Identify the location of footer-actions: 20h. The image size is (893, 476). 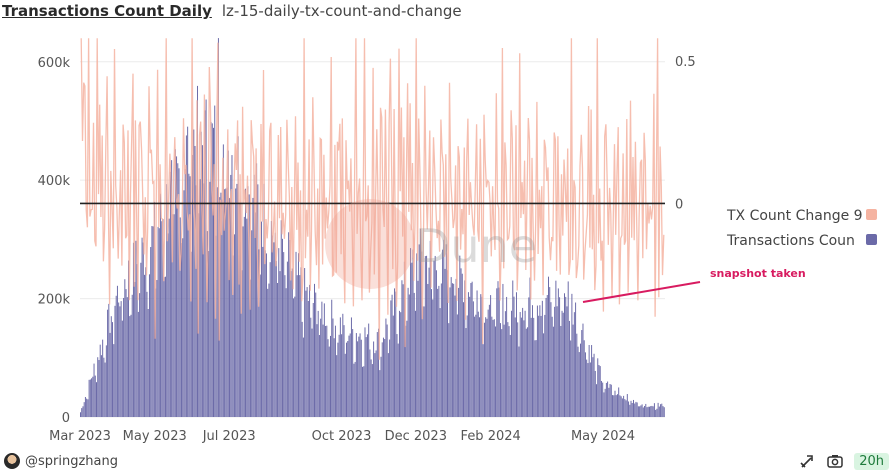
(843, 461).